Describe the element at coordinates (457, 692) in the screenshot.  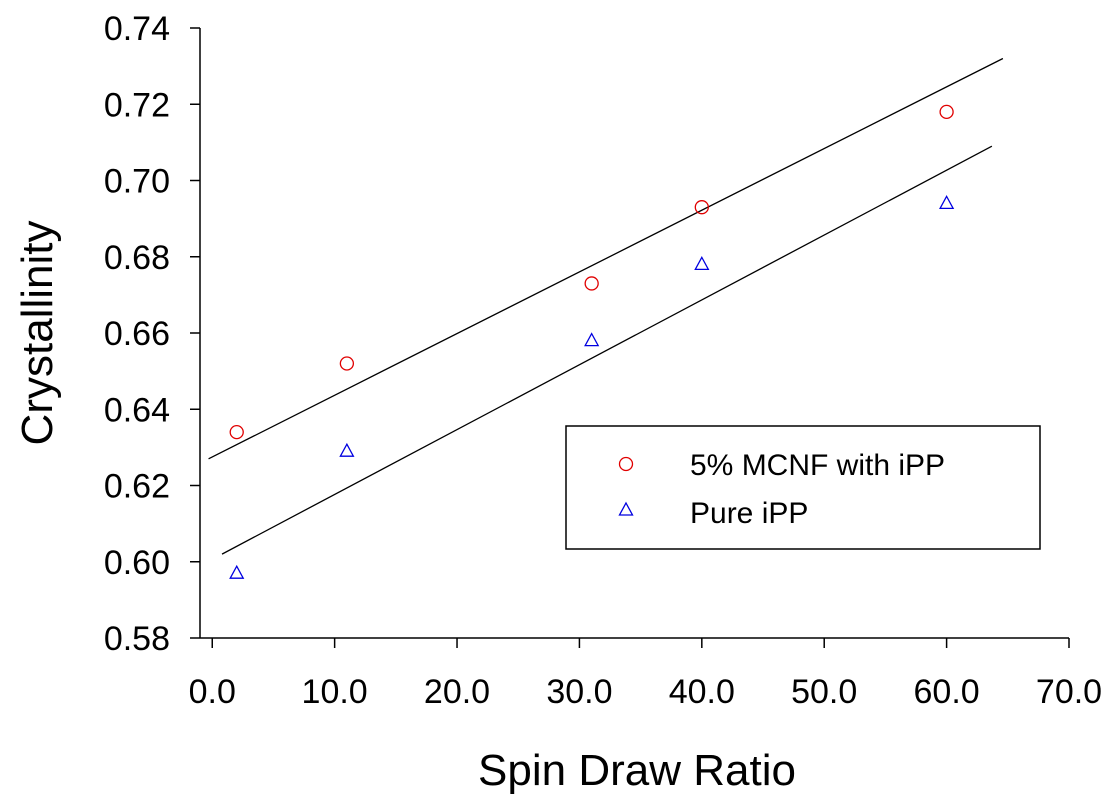
I see `x-tick-label: 20.0` at that location.